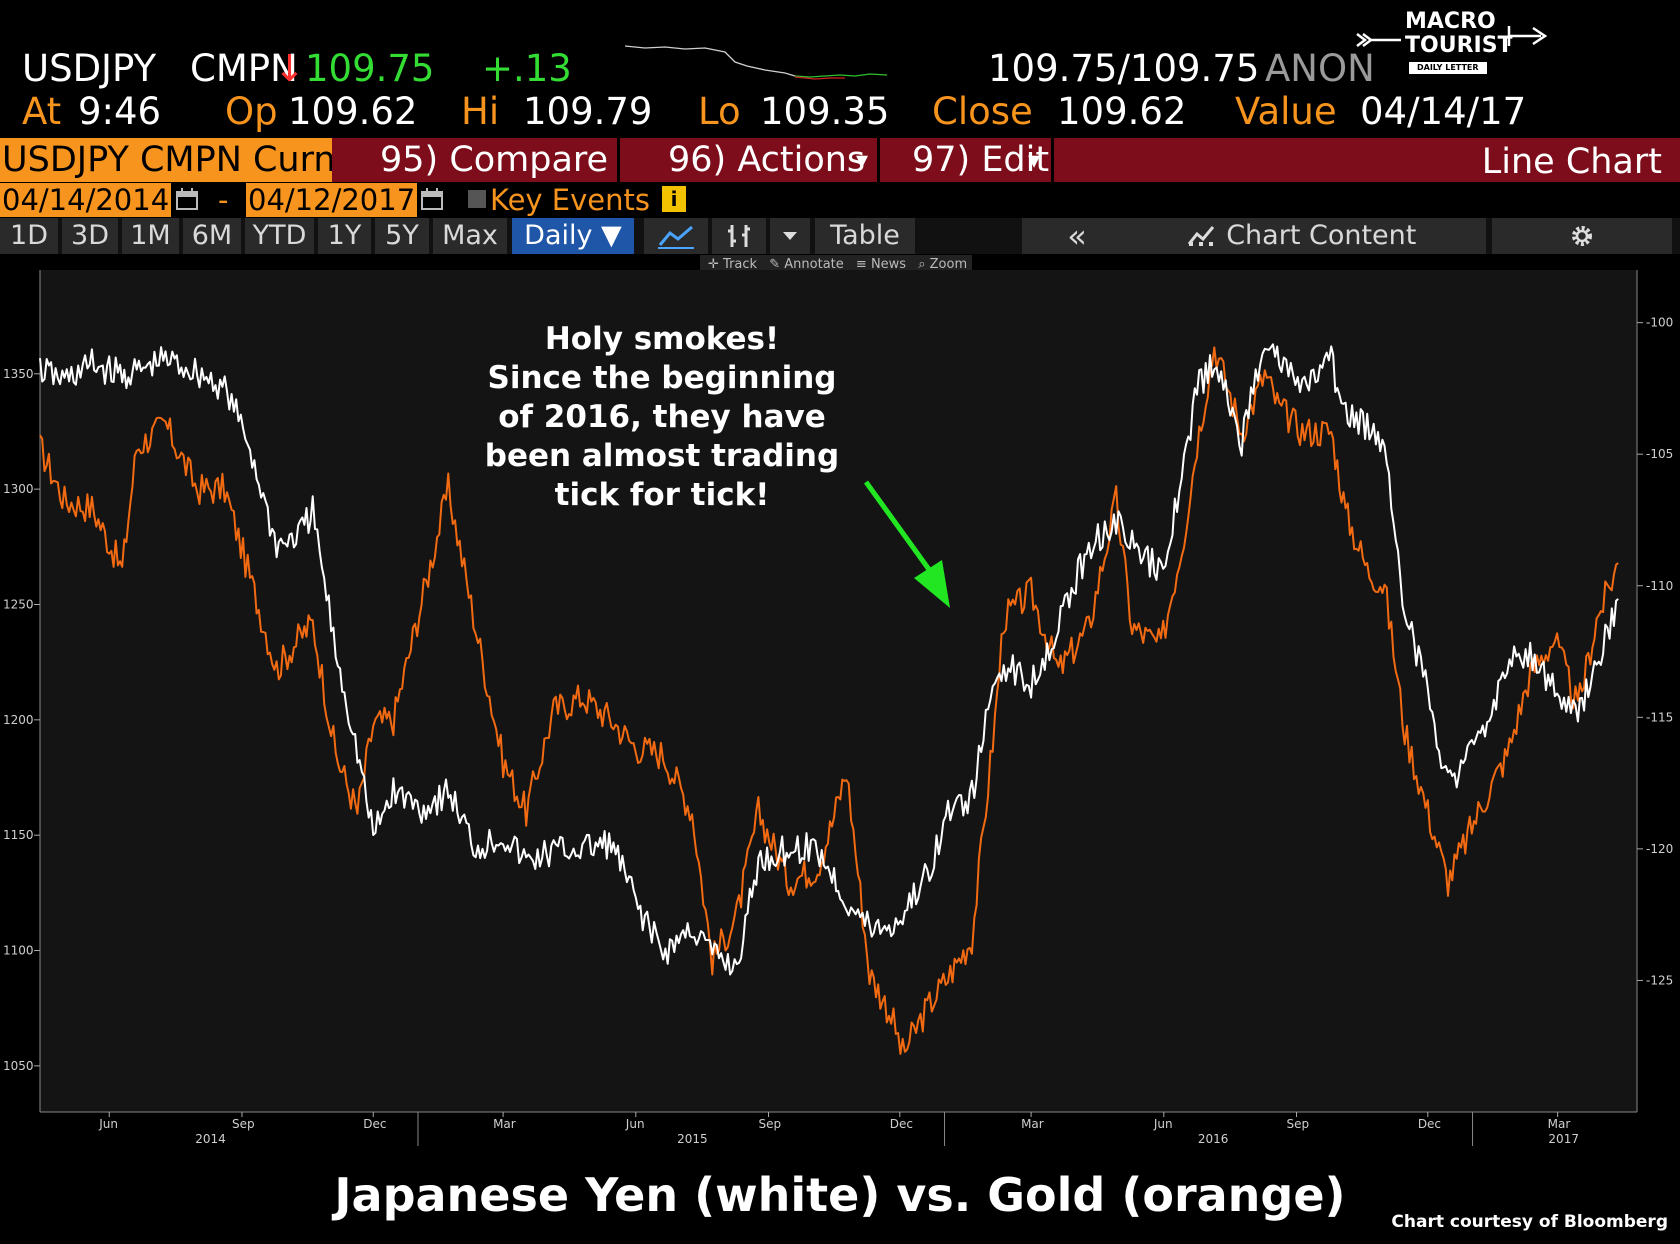  What do you see at coordinates (18, 489) in the screenshot?
I see `left-tick-label: 1300` at bounding box center [18, 489].